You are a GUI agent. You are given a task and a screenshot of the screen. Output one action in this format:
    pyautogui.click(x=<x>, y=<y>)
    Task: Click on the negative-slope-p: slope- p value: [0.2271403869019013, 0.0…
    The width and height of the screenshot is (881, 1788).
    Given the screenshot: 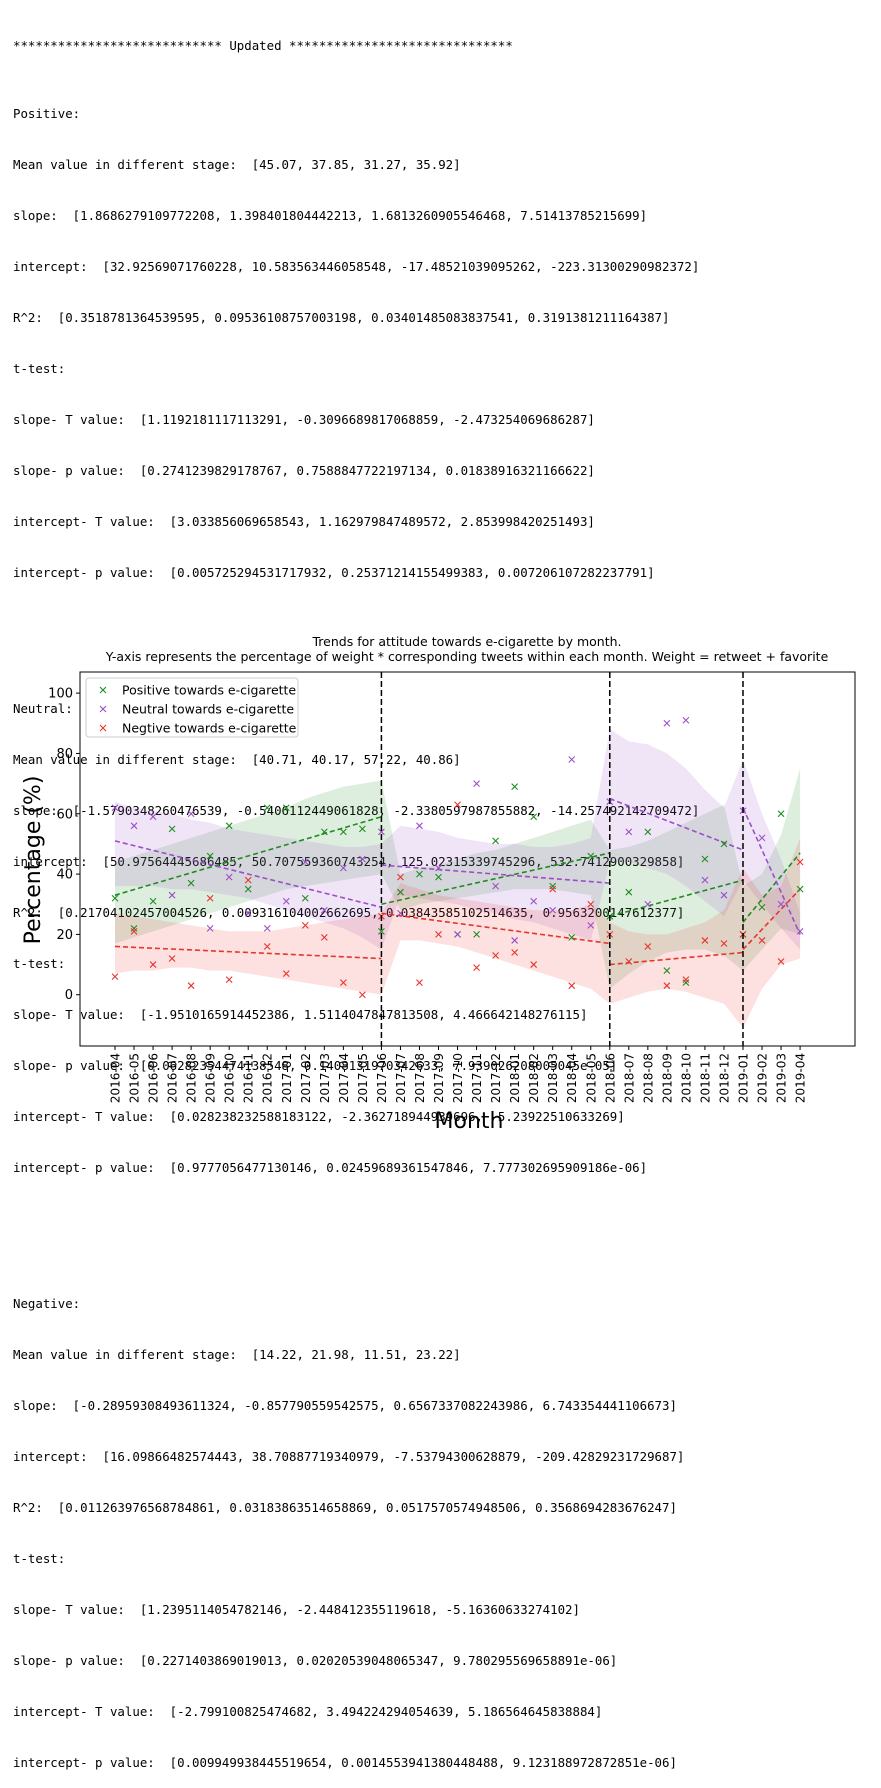 What is the action you would take?
    pyautogui.click(x=315, y=1660)
    